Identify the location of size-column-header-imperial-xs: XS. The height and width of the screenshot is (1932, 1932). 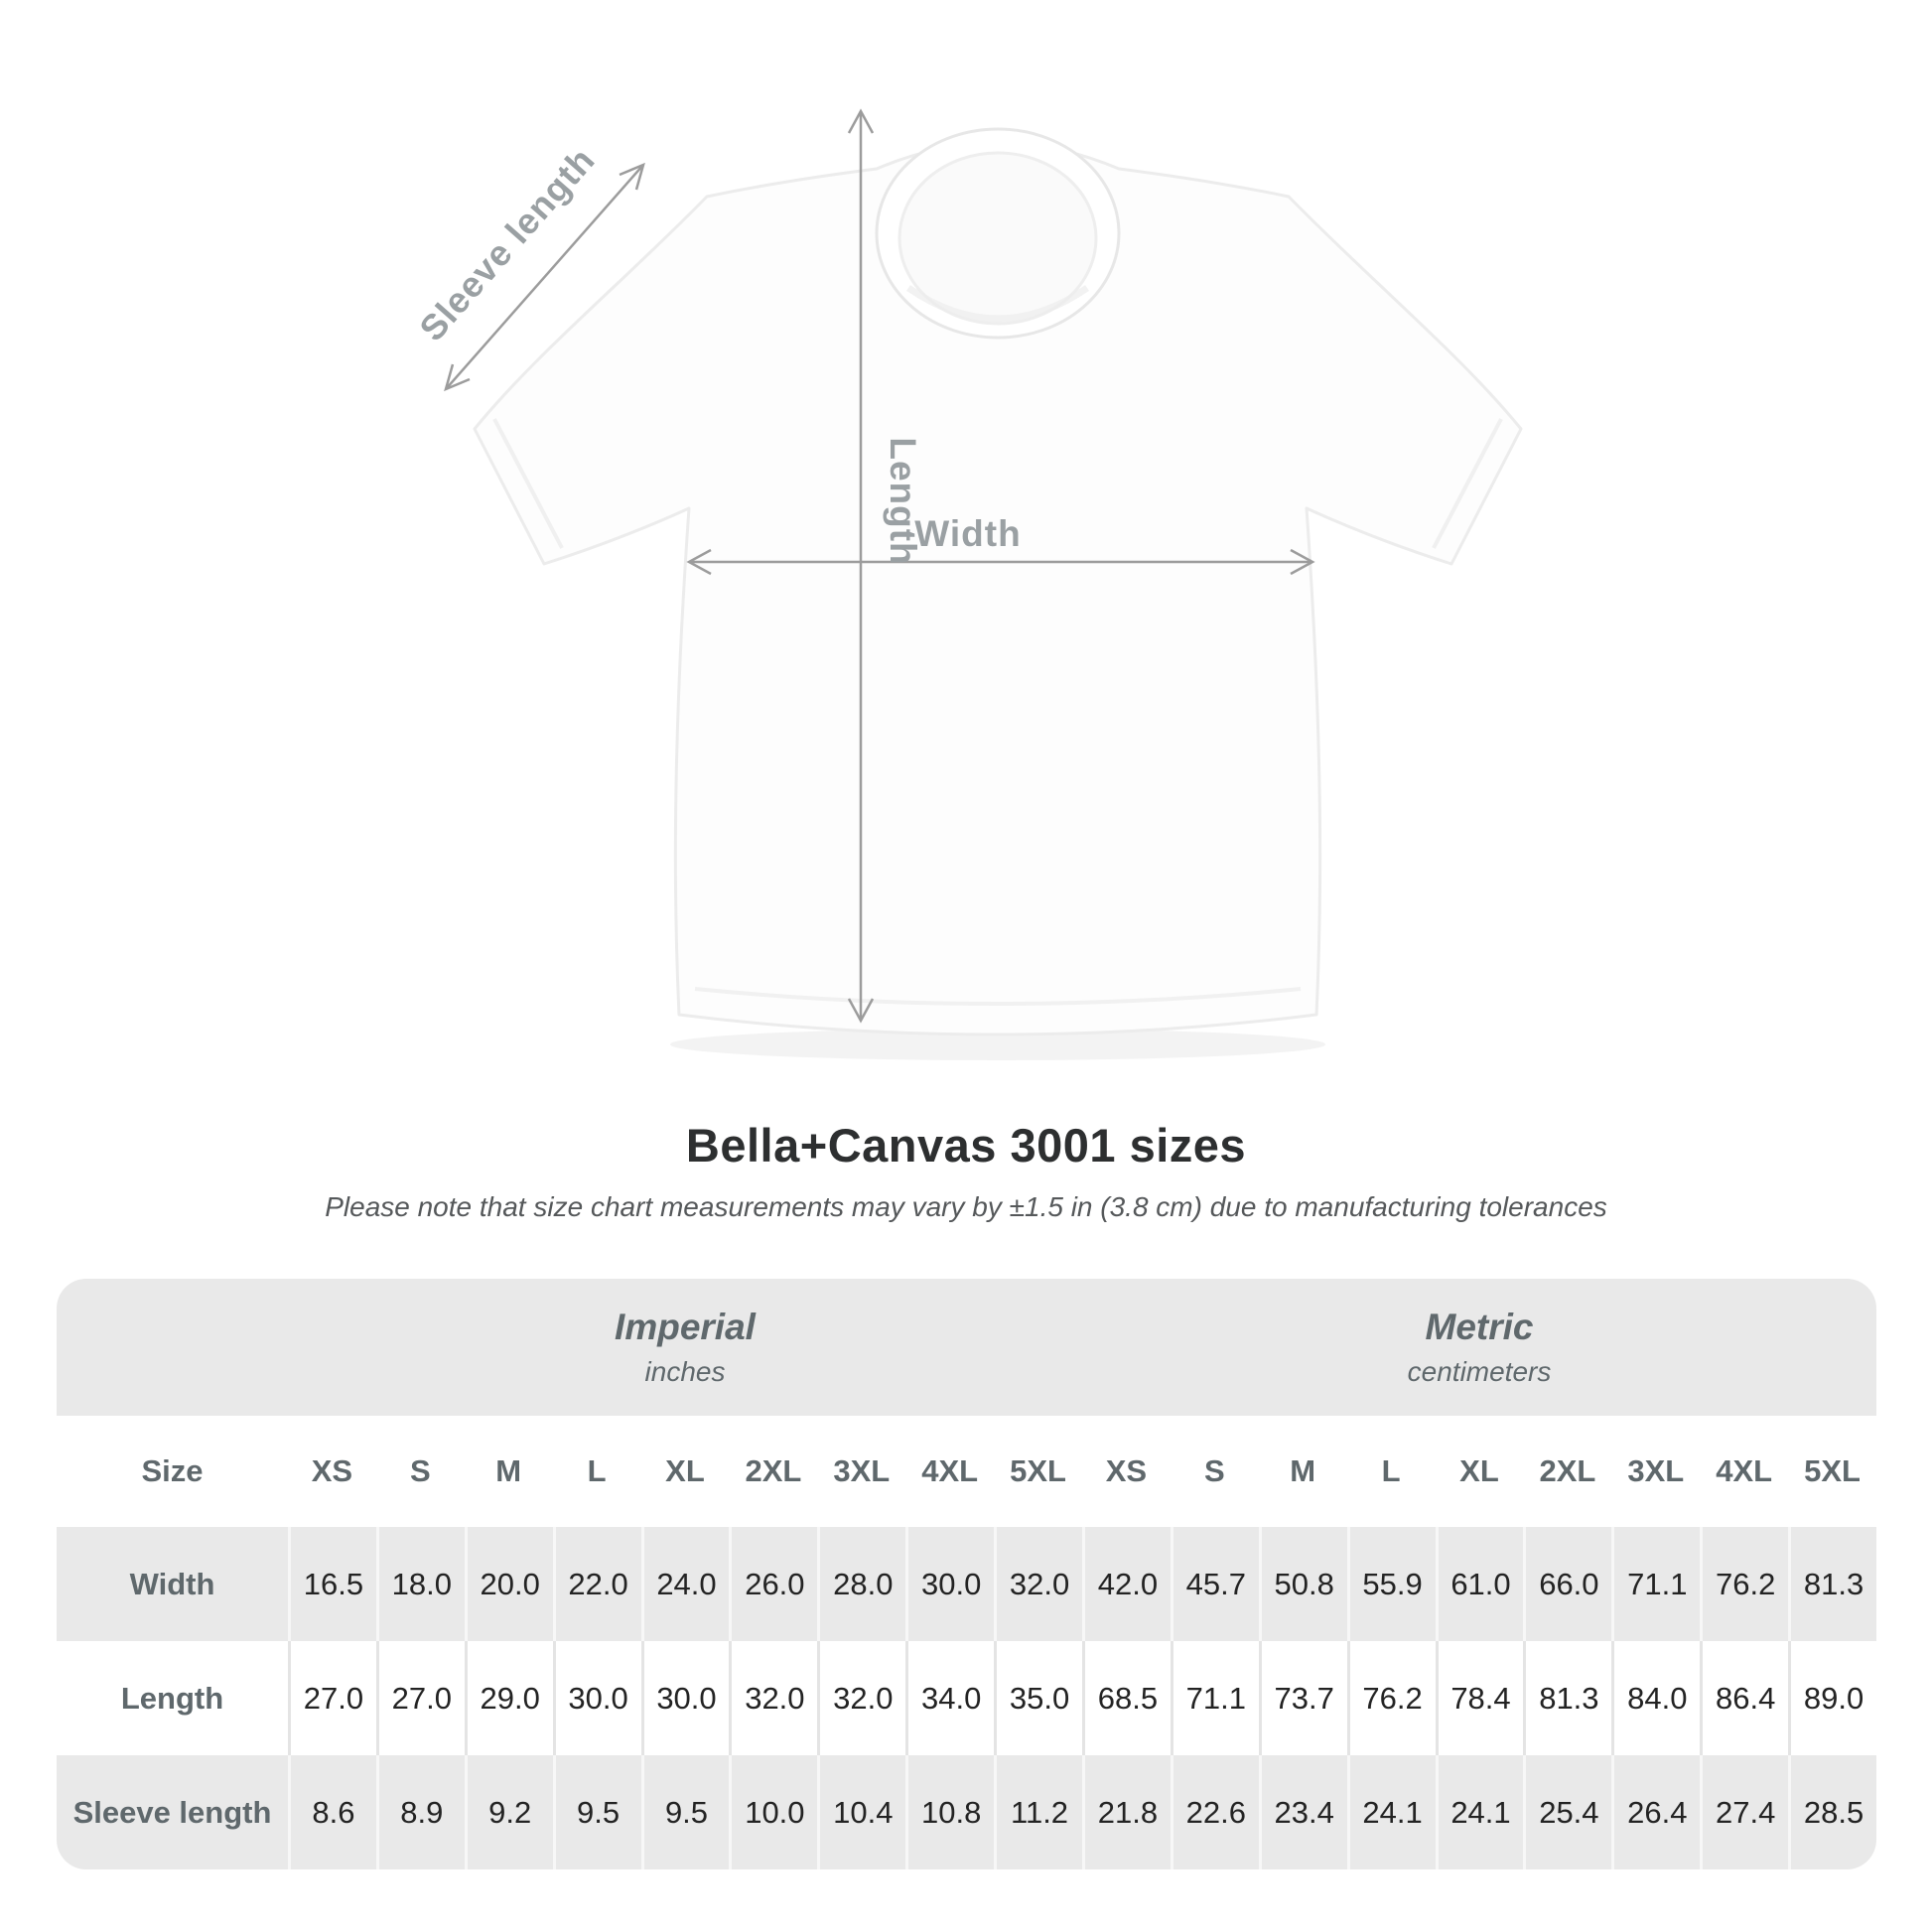
(332, 1470).